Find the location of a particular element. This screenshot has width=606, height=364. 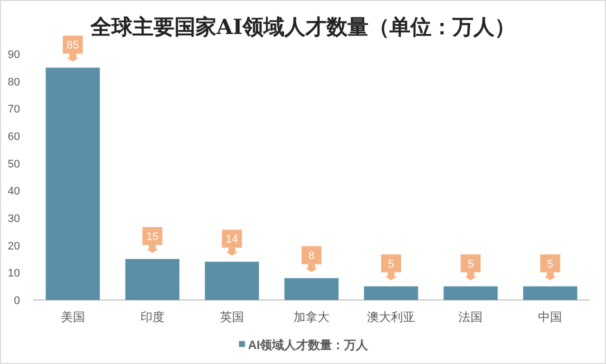

data-label: 8 is located at coordinates (311, 256).